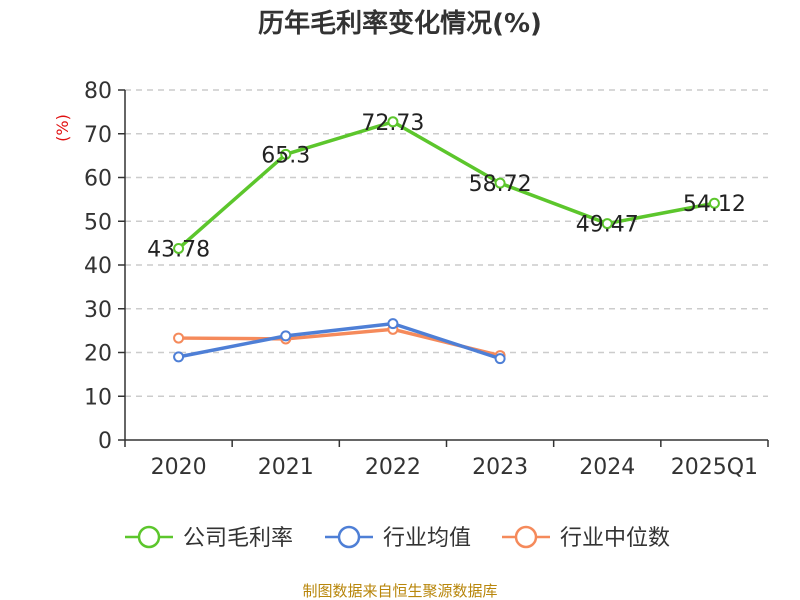  I want to click on data-label: 72.73, so click(392, 123).